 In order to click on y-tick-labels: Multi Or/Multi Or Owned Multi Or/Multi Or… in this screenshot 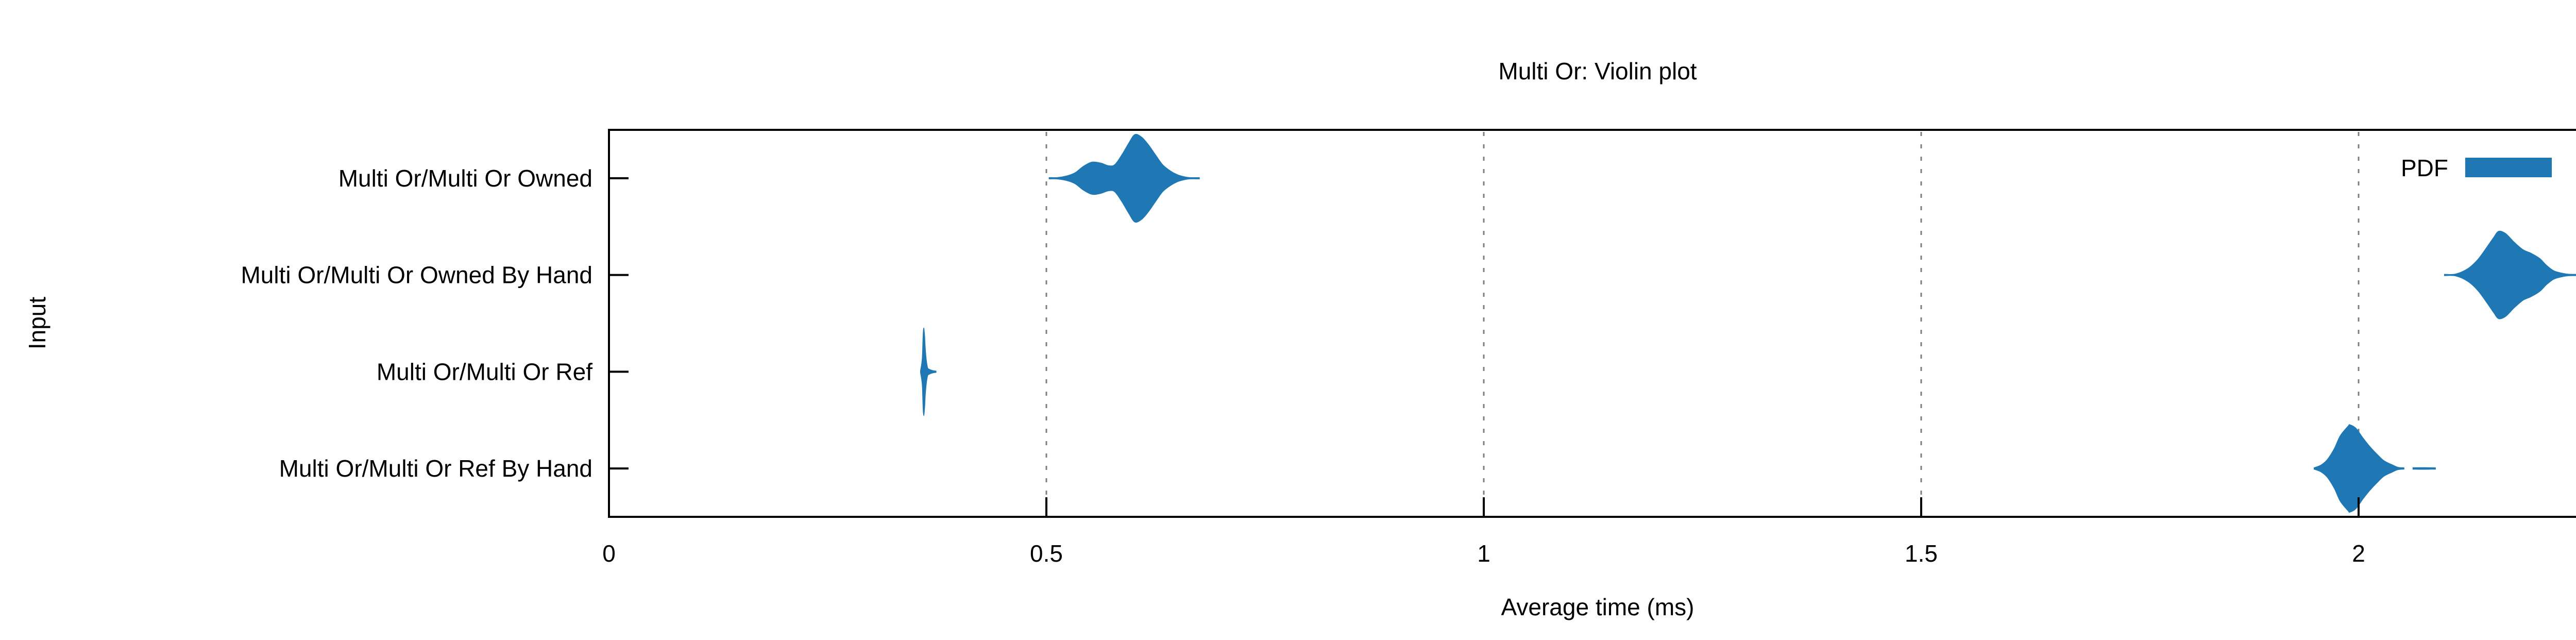, I will do `click(416, 323)`.